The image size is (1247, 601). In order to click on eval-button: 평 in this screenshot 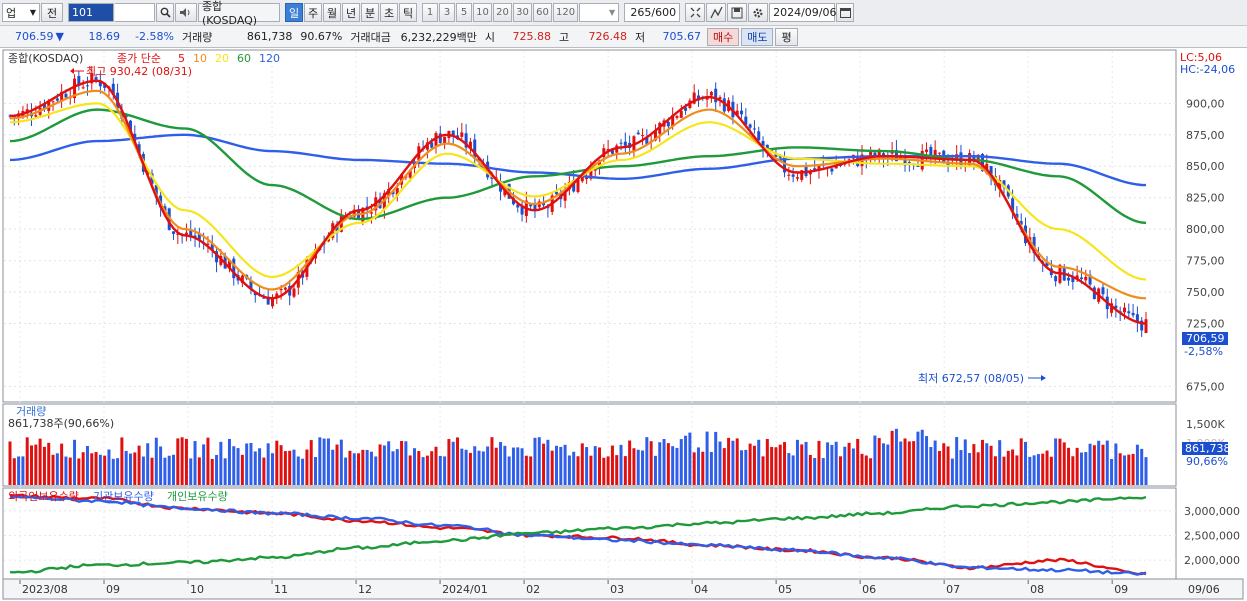, I will do `click(786, 36)`.